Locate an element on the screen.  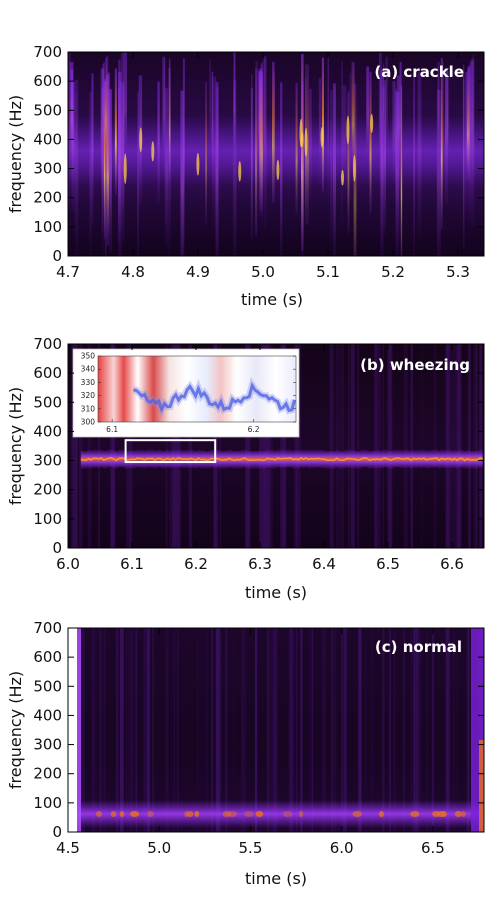
x-tick-label: 6.4 is located at coordinates (324, 564).